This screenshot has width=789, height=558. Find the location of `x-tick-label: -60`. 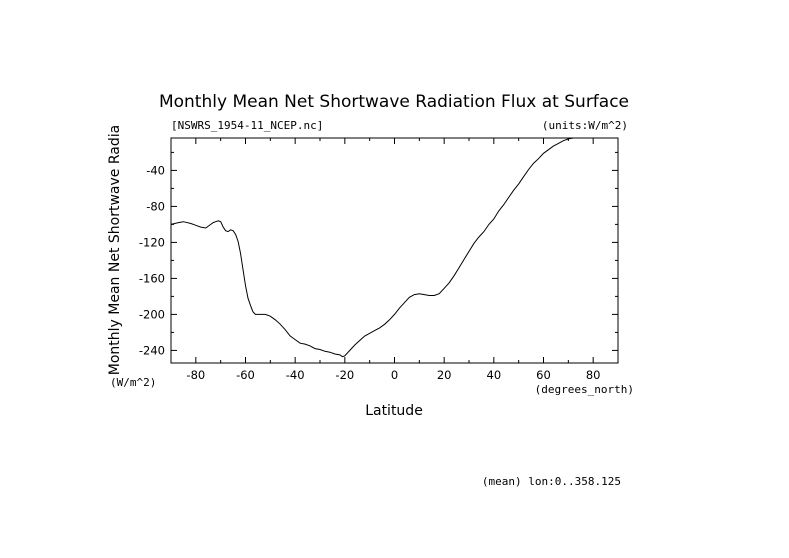

x-tick-label: -60 is located at coordinates (245, 375).